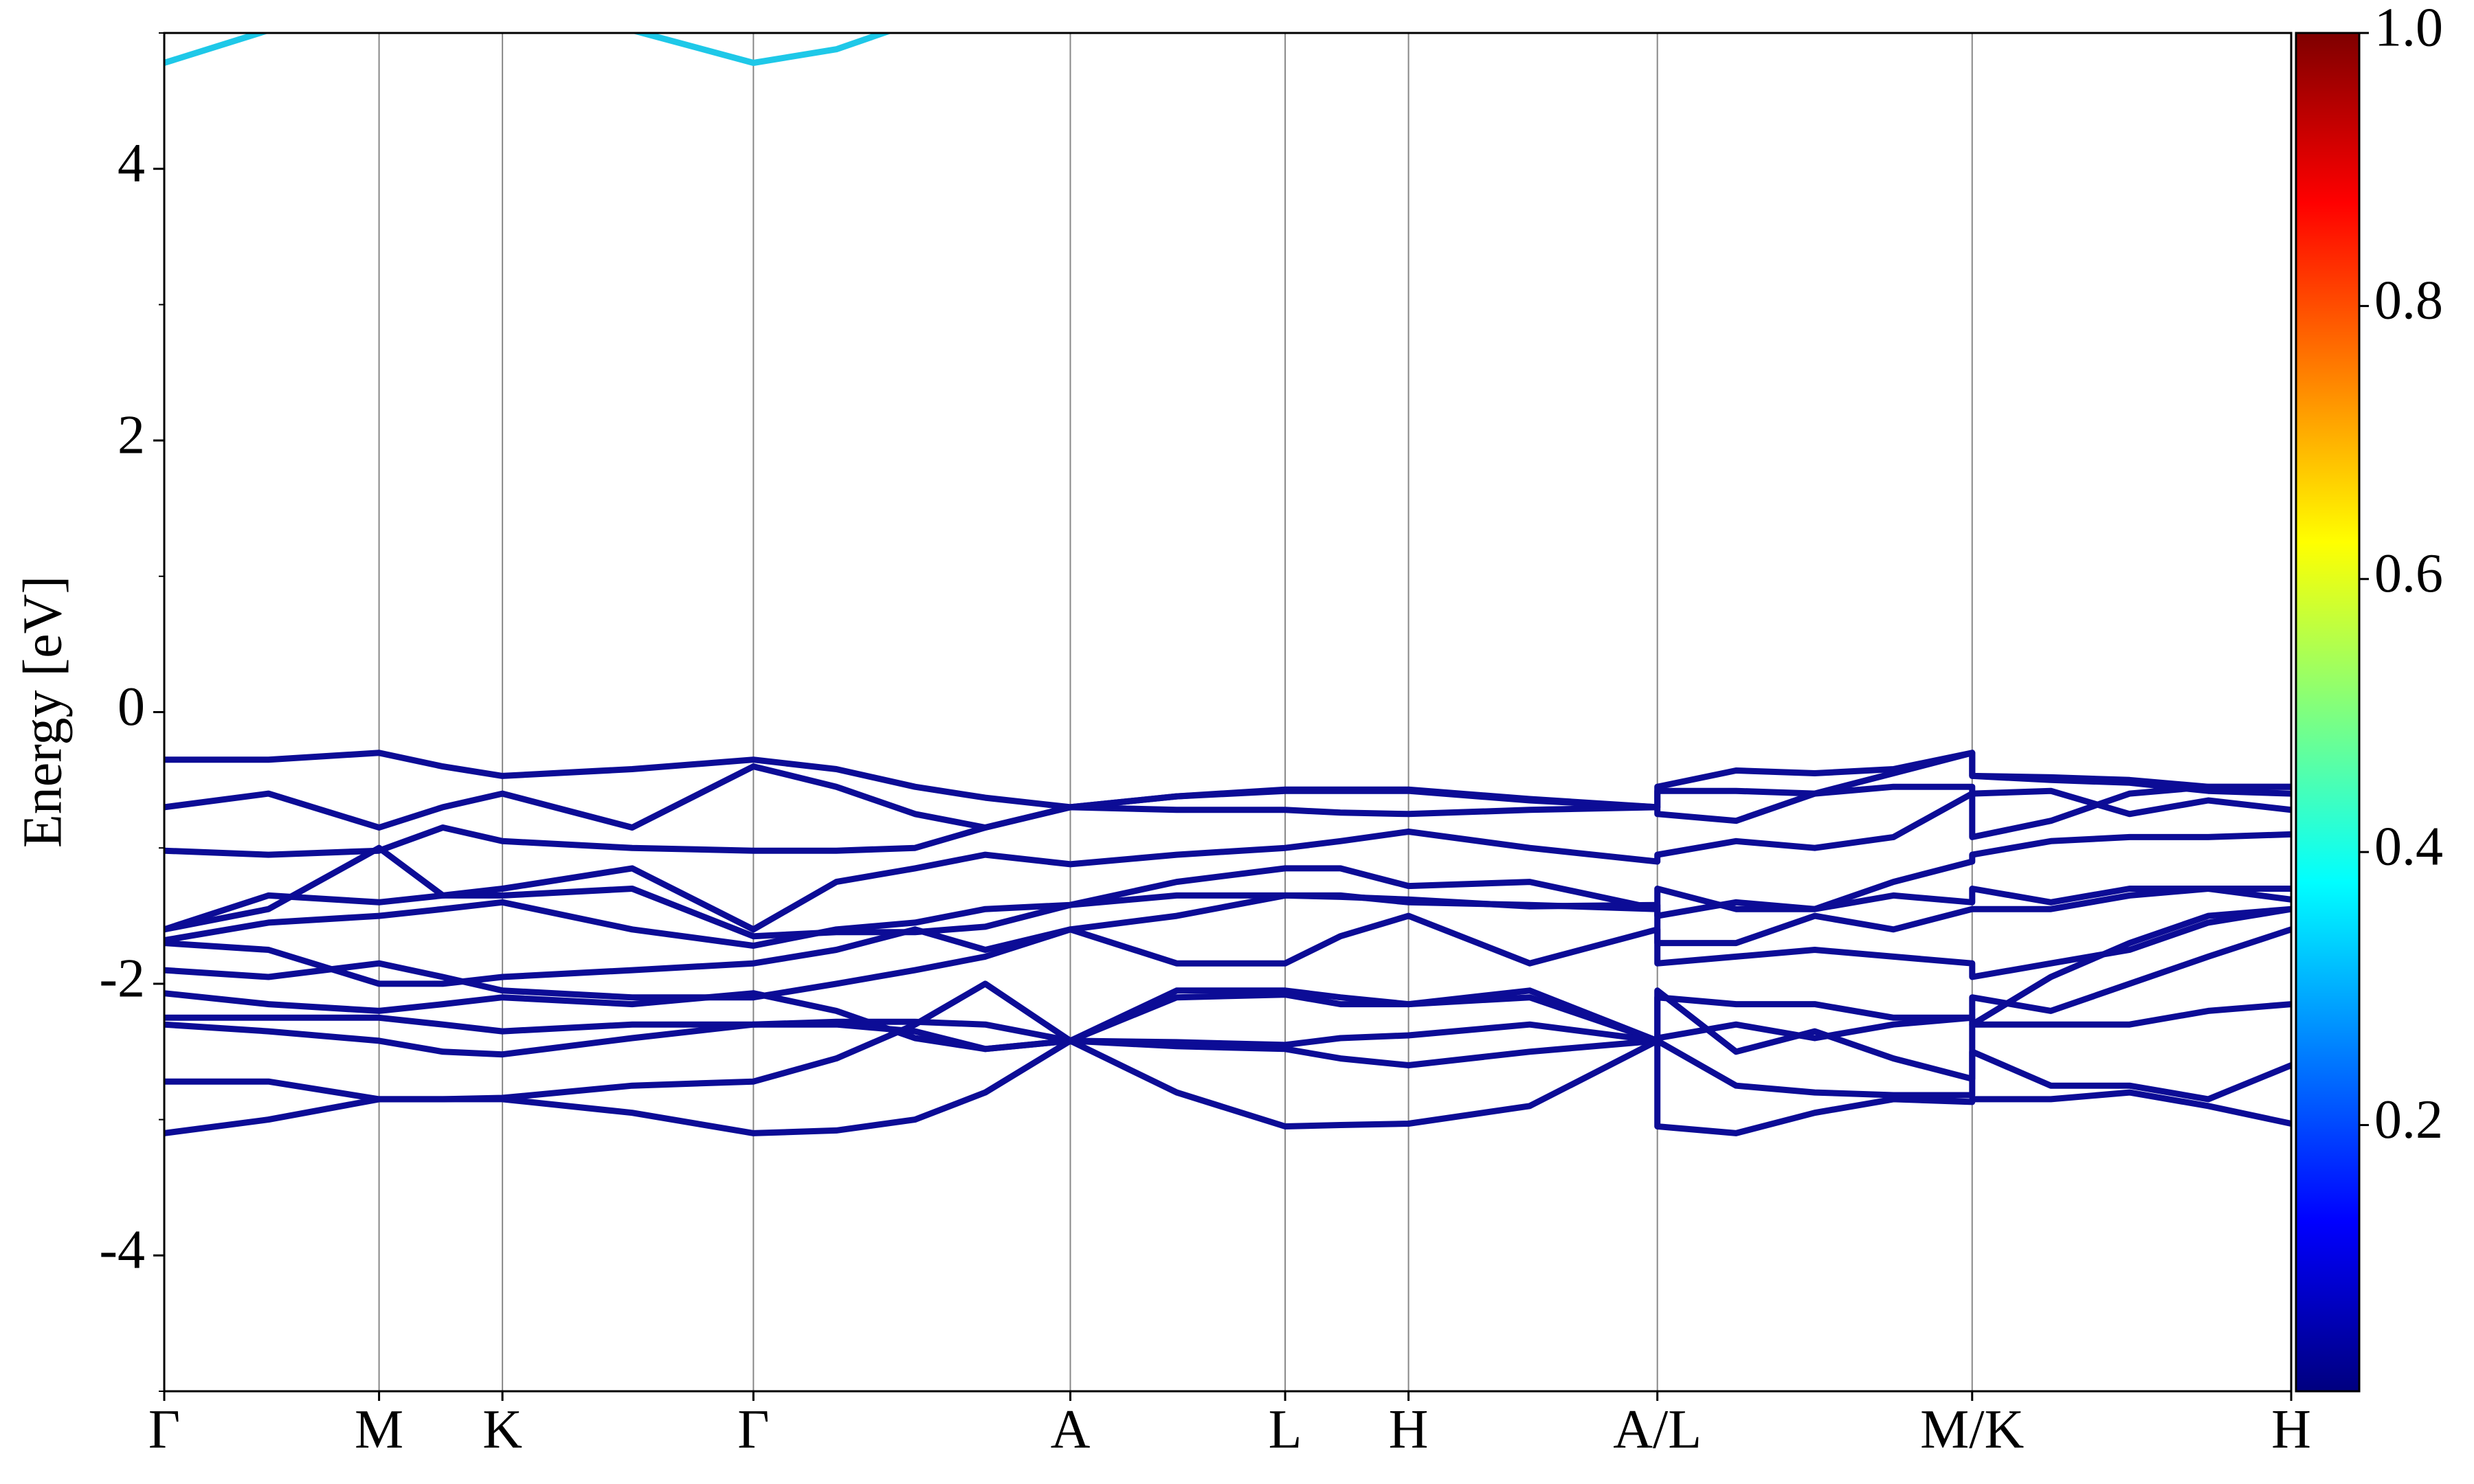 The height and width of the screenshot is (1484, 2474). What do you see at coordinates (42, 712) in the screenshot?
I see `y-axis-label: Energy [eV]` at bounding box center [42, 712].